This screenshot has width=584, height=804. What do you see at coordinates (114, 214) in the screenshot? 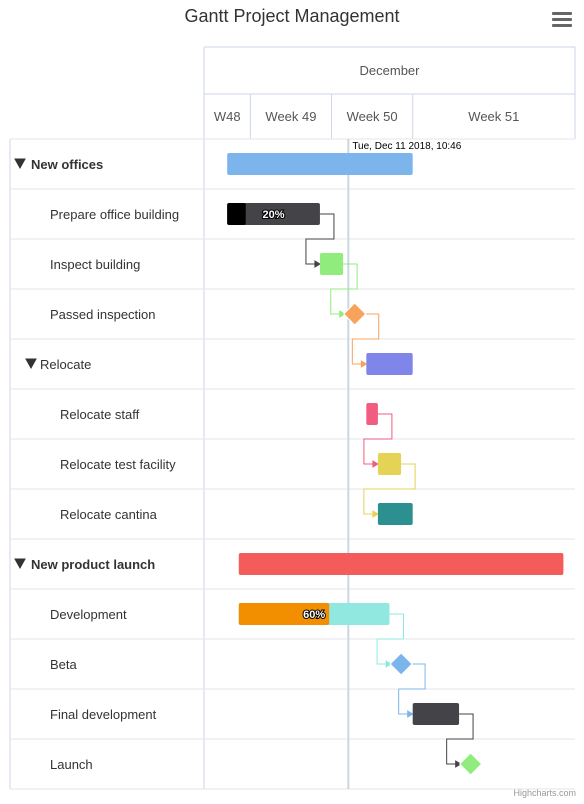
I see `task-label: Prepare office building` at bounding box center [114, 214].